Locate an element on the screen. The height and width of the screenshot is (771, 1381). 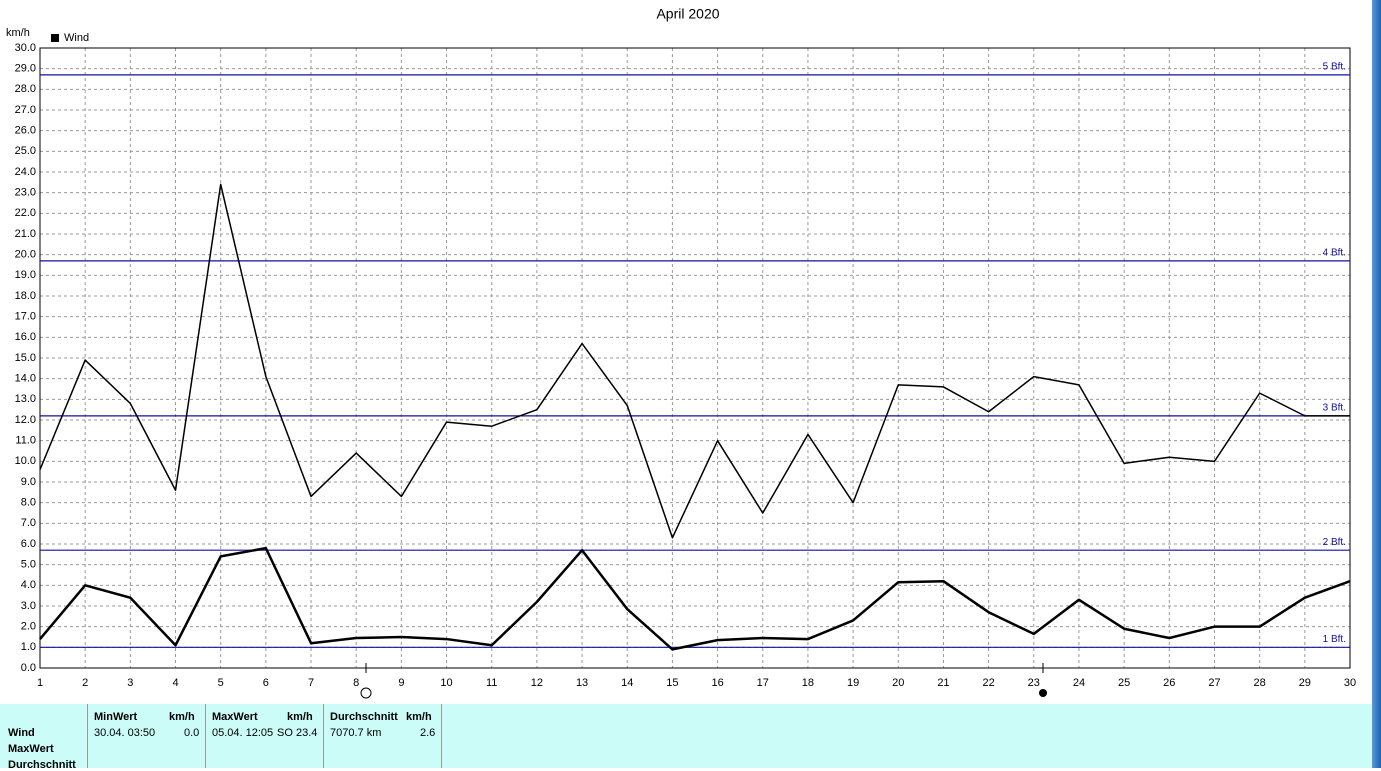
y-tick-label: 28.0 is located at coordinates (25, 89).